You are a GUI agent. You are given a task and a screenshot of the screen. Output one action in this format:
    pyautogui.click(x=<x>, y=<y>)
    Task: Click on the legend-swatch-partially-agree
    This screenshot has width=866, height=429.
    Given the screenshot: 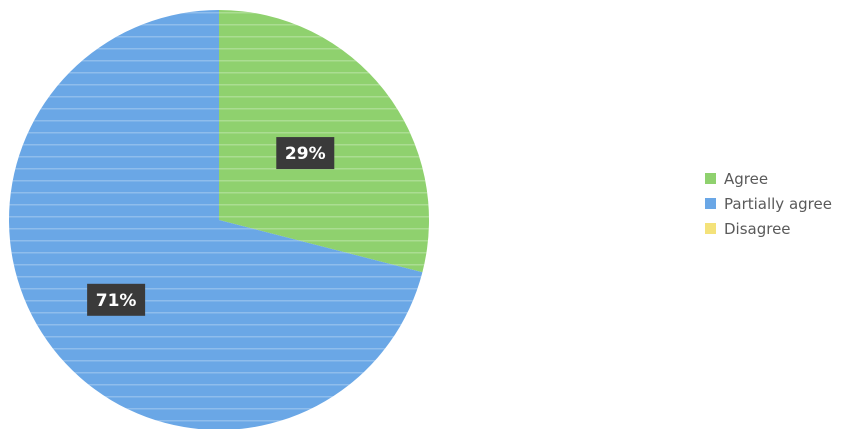 What is the action you would take?
    pyautogui.click(x=710, y=203)
    